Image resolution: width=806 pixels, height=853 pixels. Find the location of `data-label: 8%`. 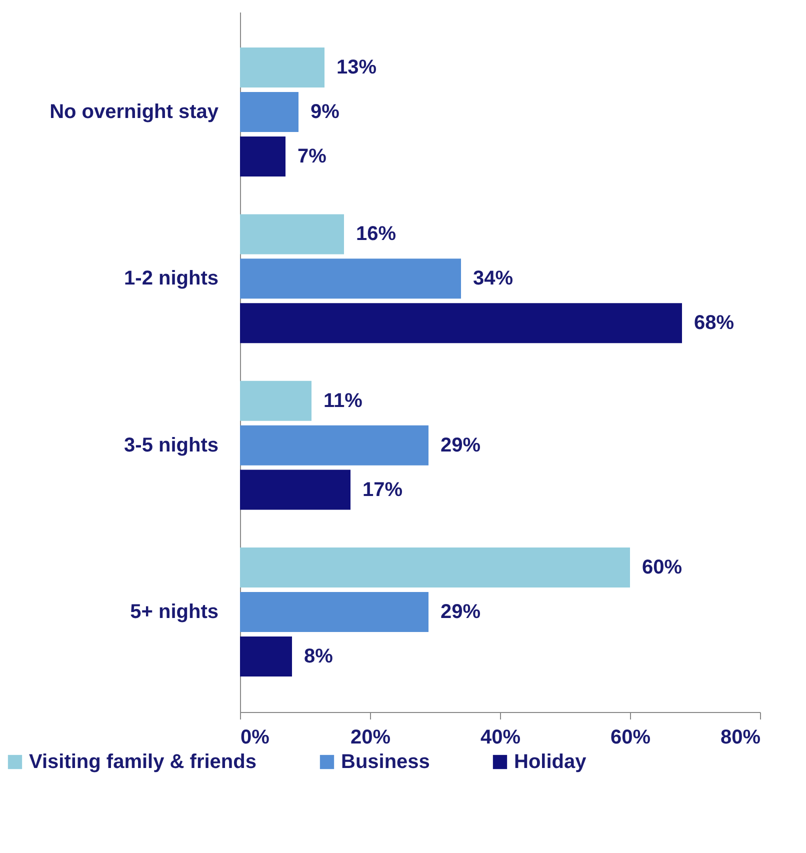

data-label: 8% is located at coordinates (319, 656).